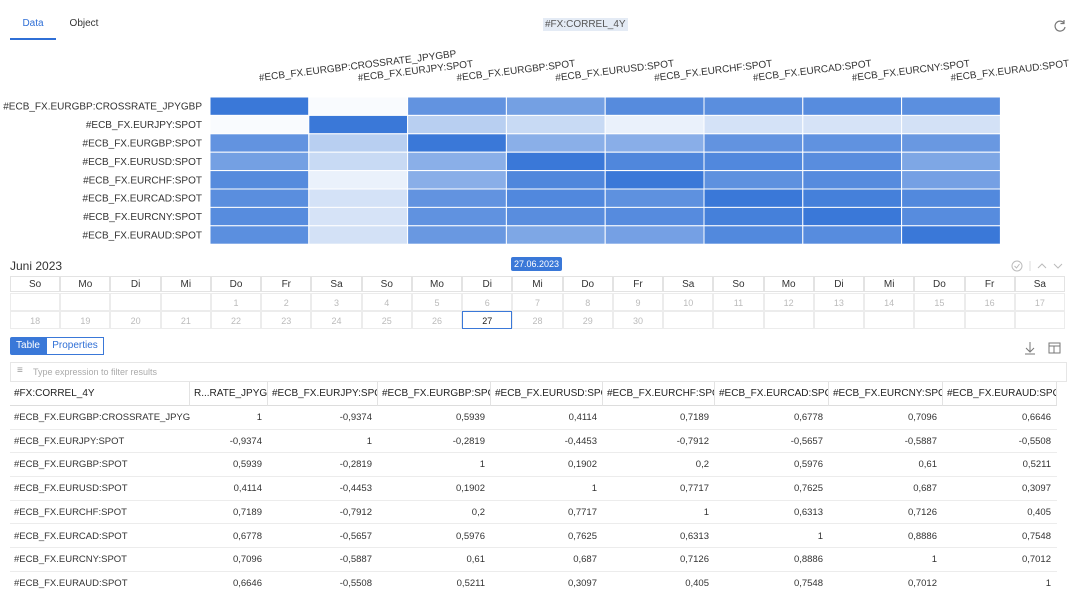 The height and width of the screenshot is (595, 1082). I want to click on filter-icon: ≡, so click(20, 370).